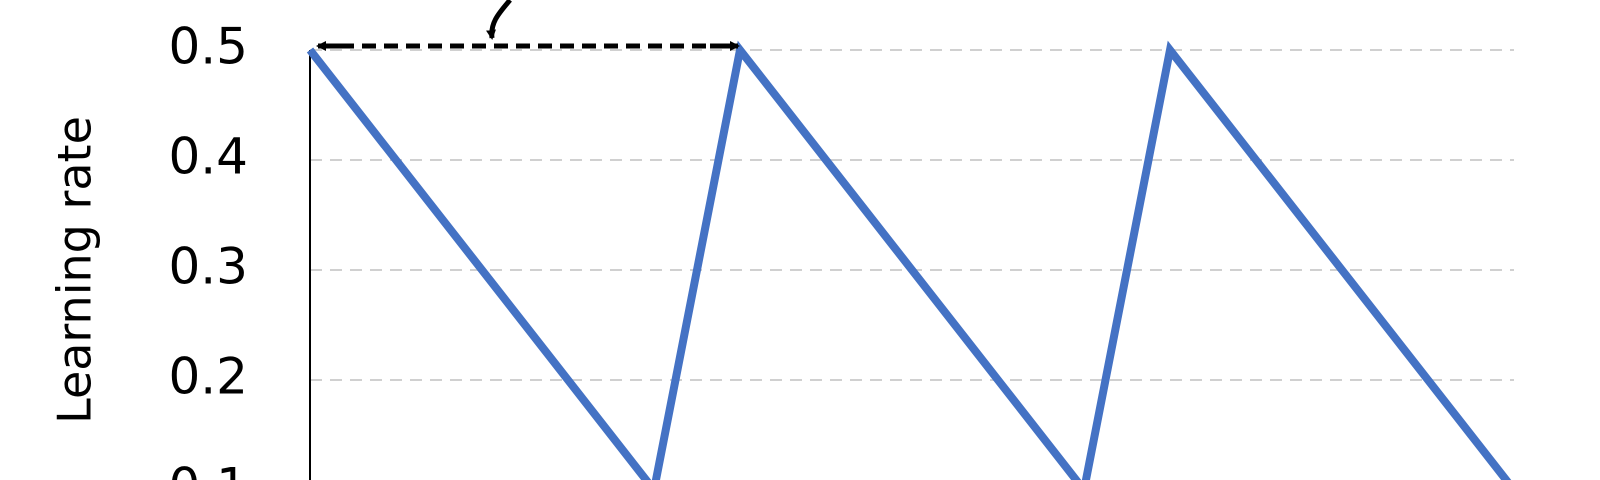  Describe the element at coordinates (208, 47) in the screenshot. I see `y-tick-label: 0.5` at that location.